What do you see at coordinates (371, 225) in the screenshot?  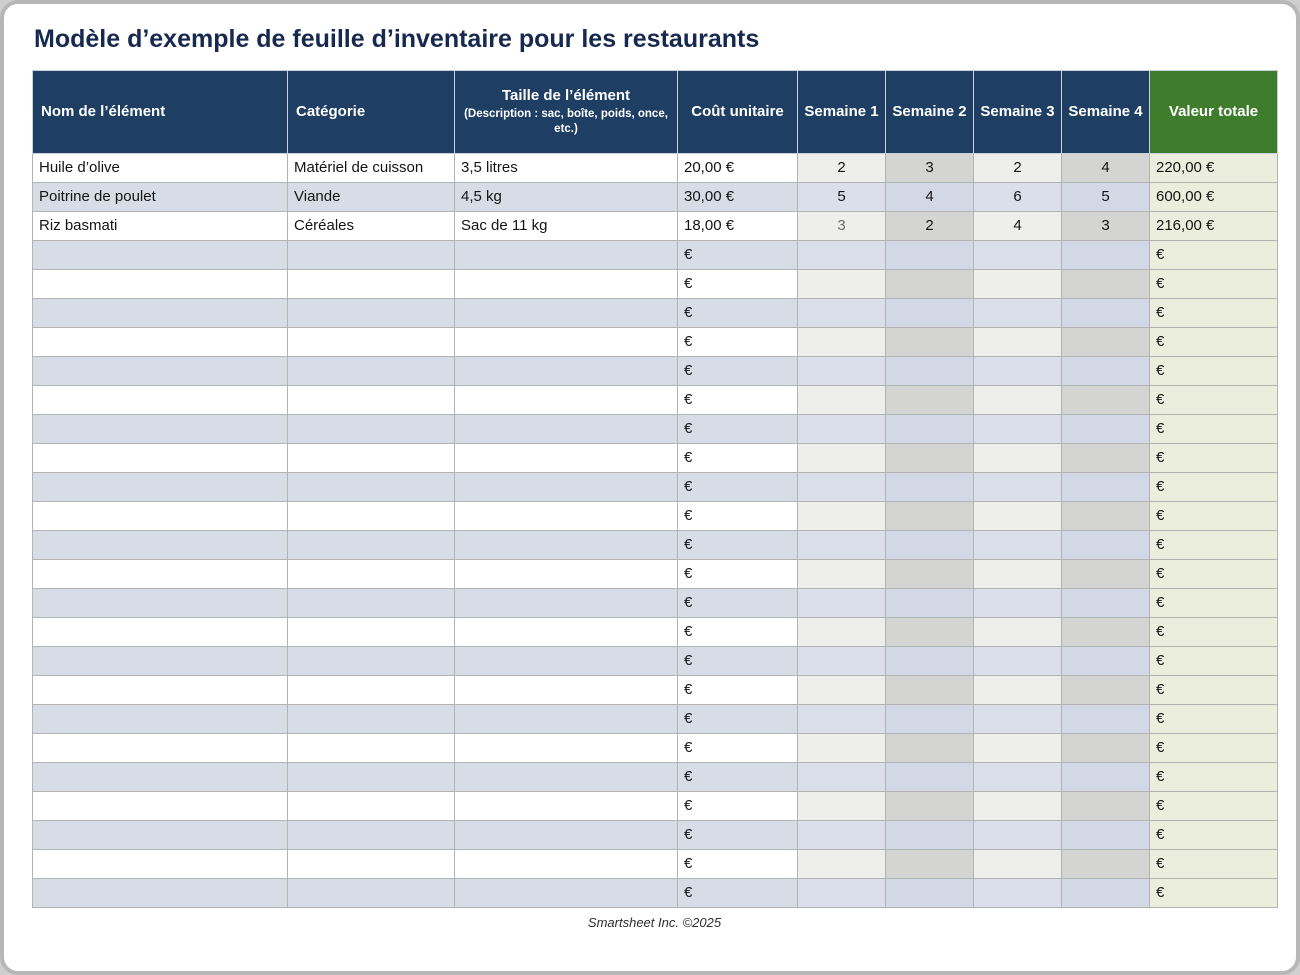 I see `cell-category: Céréales` at bounding box center [371, 225].